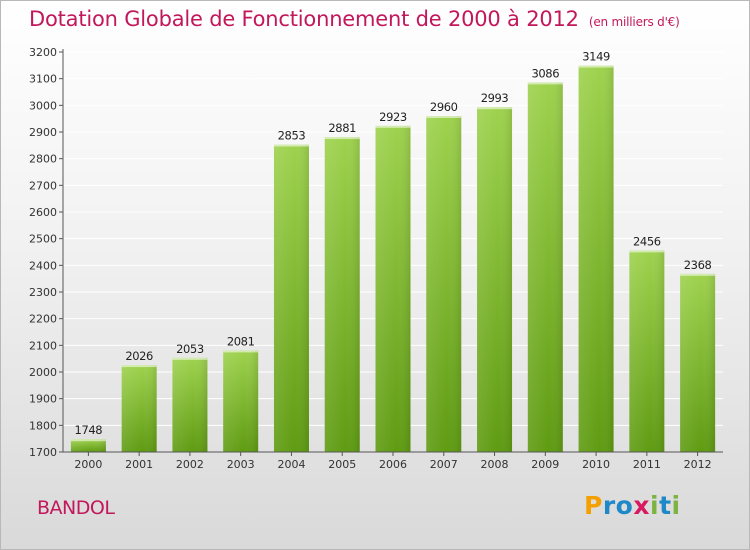 This screenshot has height=550, width=750. Describe the element at coordinates (593, 505) in the screenshot. I see `logo-letter: P` at that location.